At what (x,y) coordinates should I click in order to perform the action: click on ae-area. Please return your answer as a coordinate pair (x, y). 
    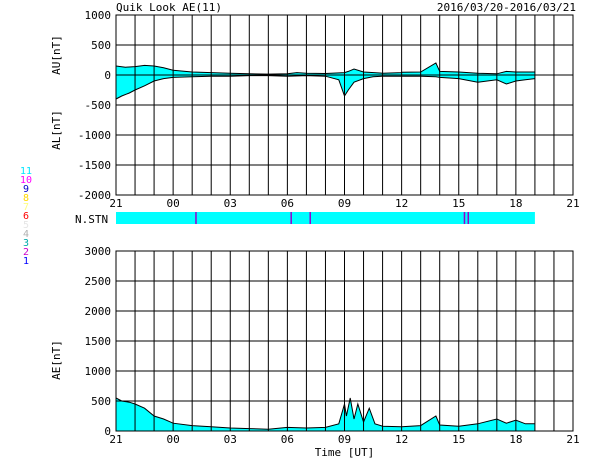
    Looking at the image, I should click on (325, 414).